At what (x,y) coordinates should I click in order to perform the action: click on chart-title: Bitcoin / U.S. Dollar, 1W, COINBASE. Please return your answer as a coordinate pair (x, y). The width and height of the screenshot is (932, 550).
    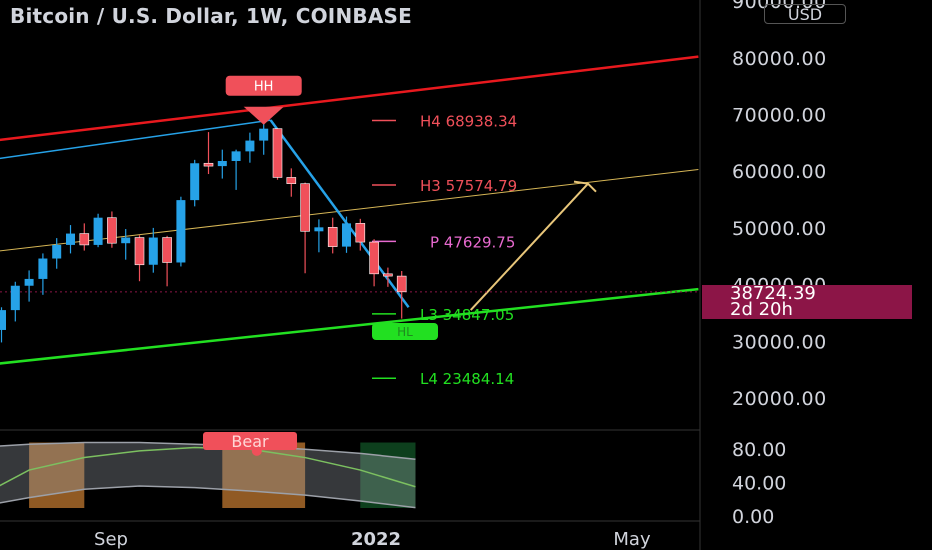
    Looking at the image, I should click on (211, 16).